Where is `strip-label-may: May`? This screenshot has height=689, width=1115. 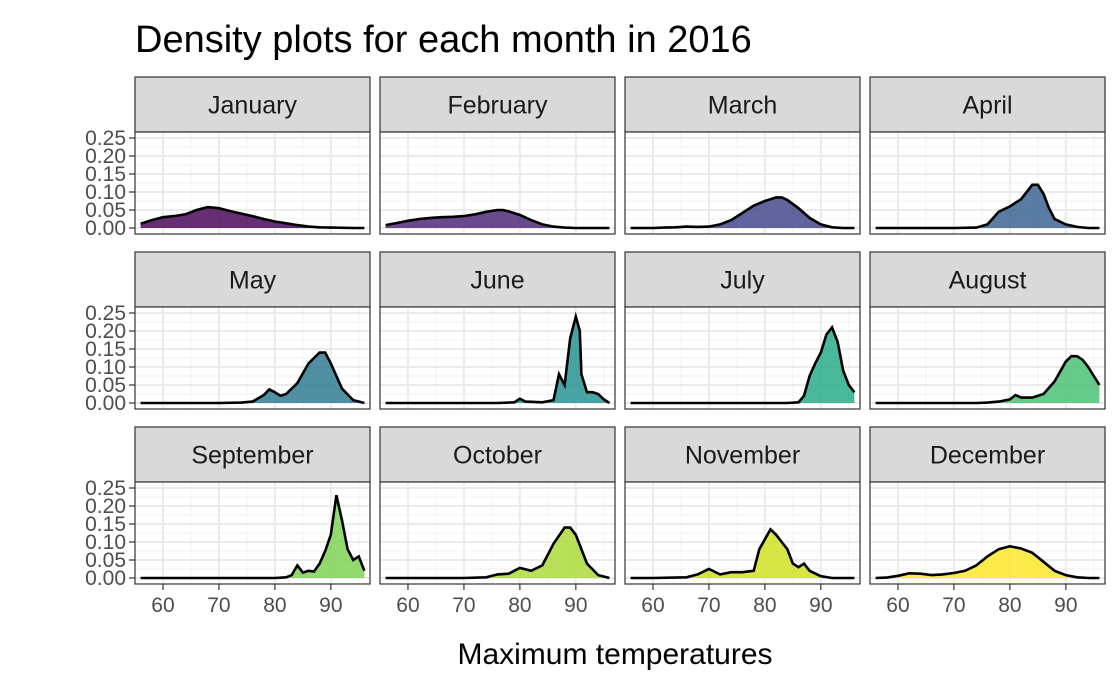
strip-label-may: May is located at coordinates (253, 281).